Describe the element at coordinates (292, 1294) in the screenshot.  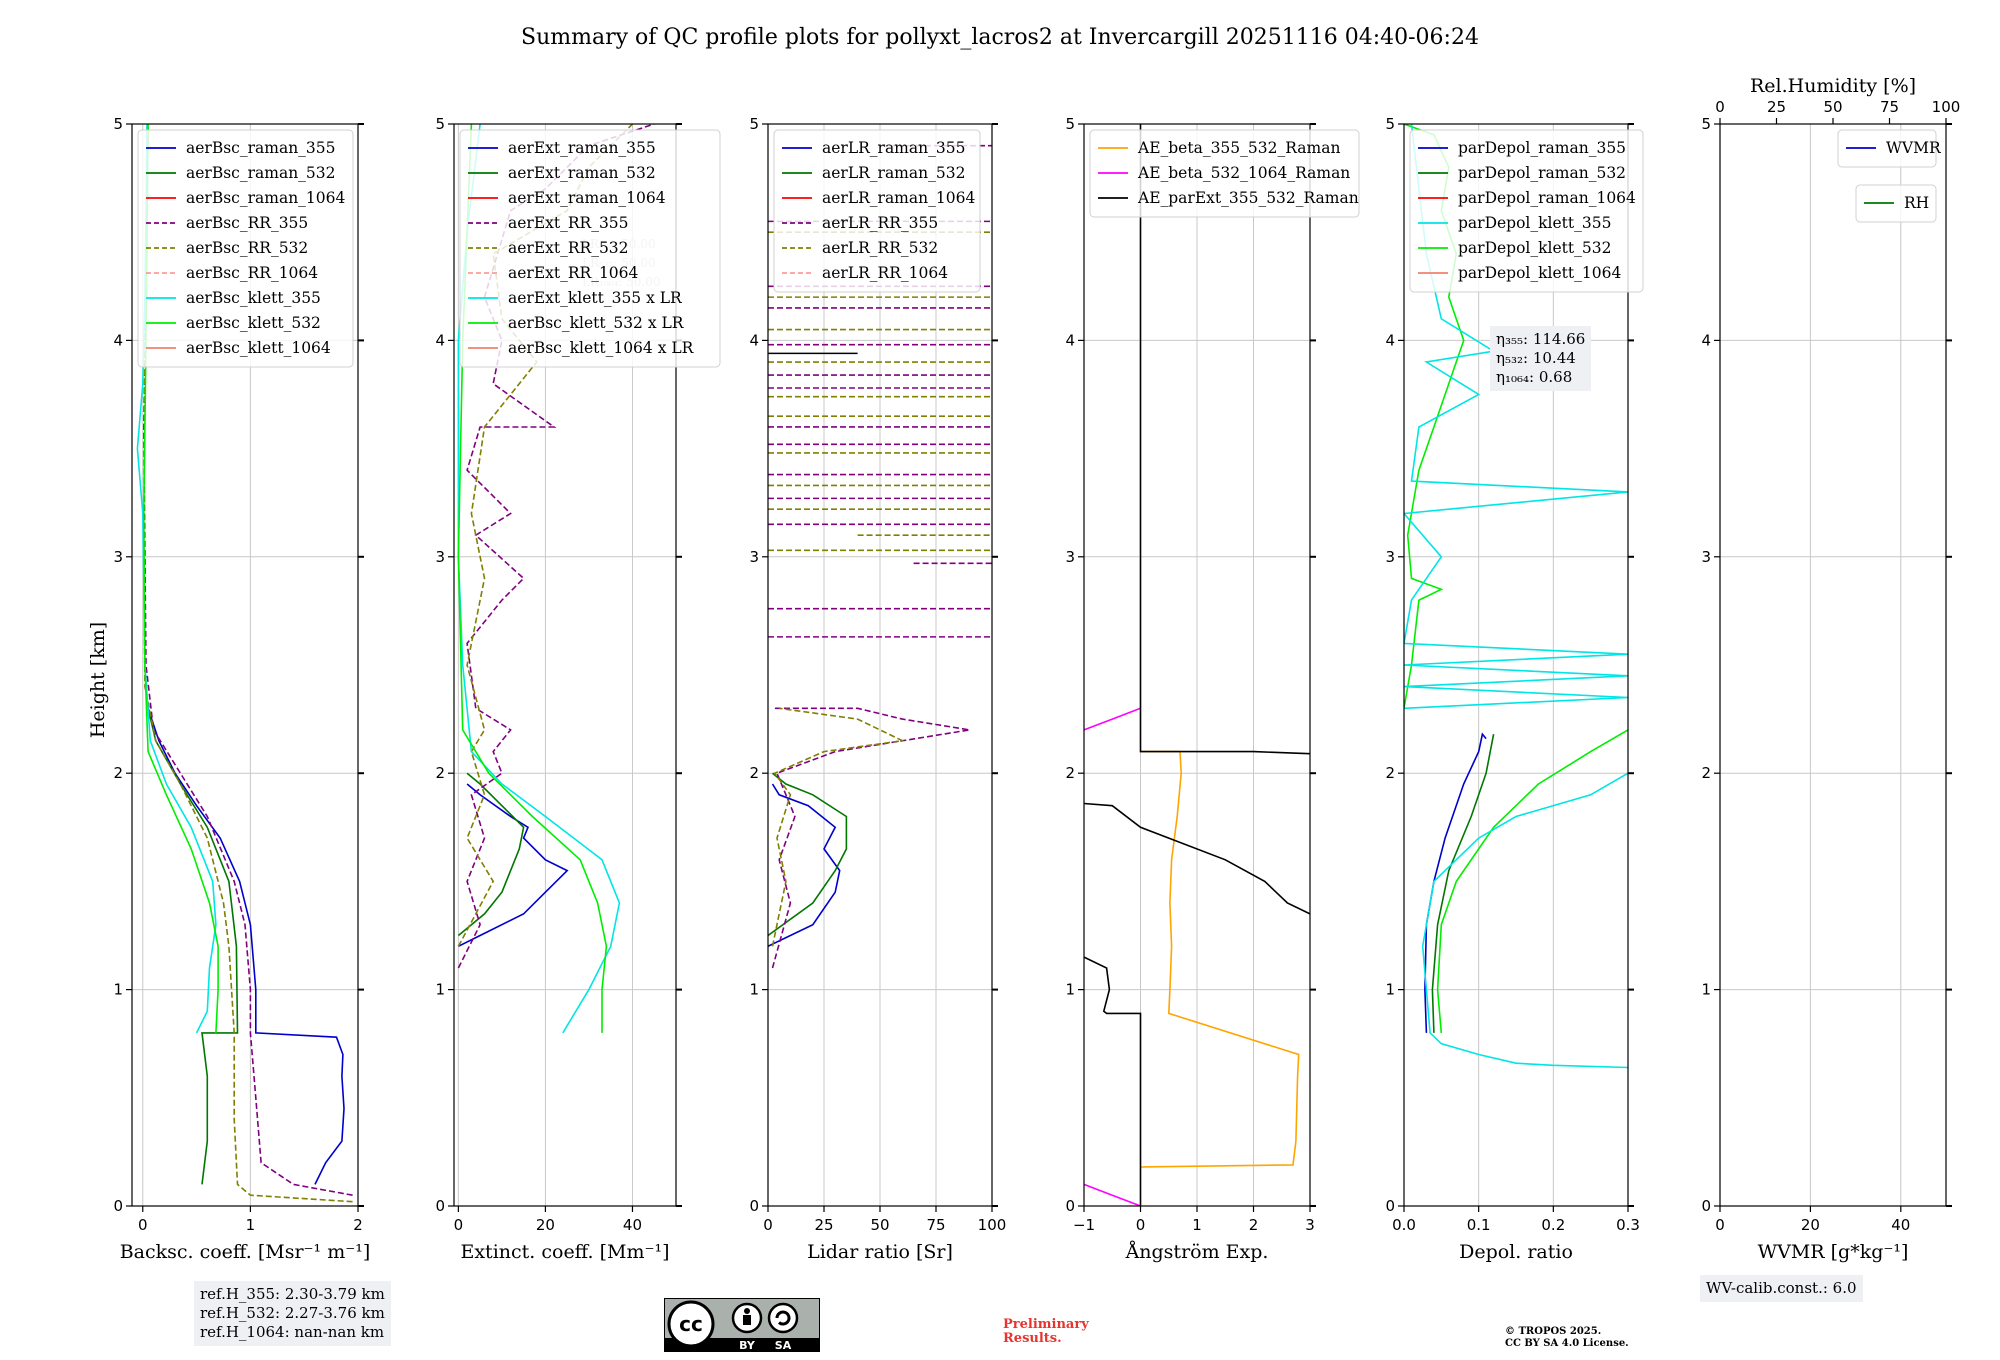
I see `ref-height-355: ref.H_355: 2.30-3.79 km` at that location.